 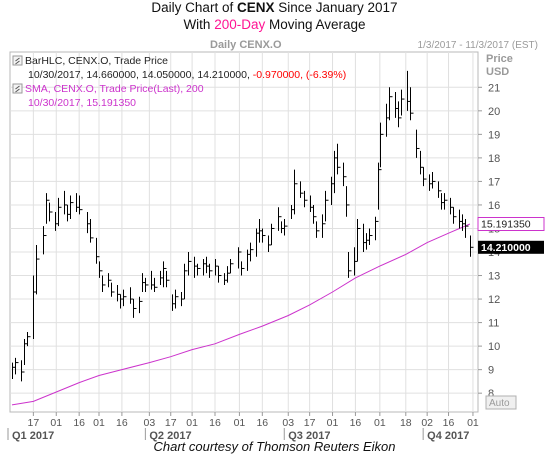 I want to click on quarter-label: Q3 2017, so click(x=309, y=436).